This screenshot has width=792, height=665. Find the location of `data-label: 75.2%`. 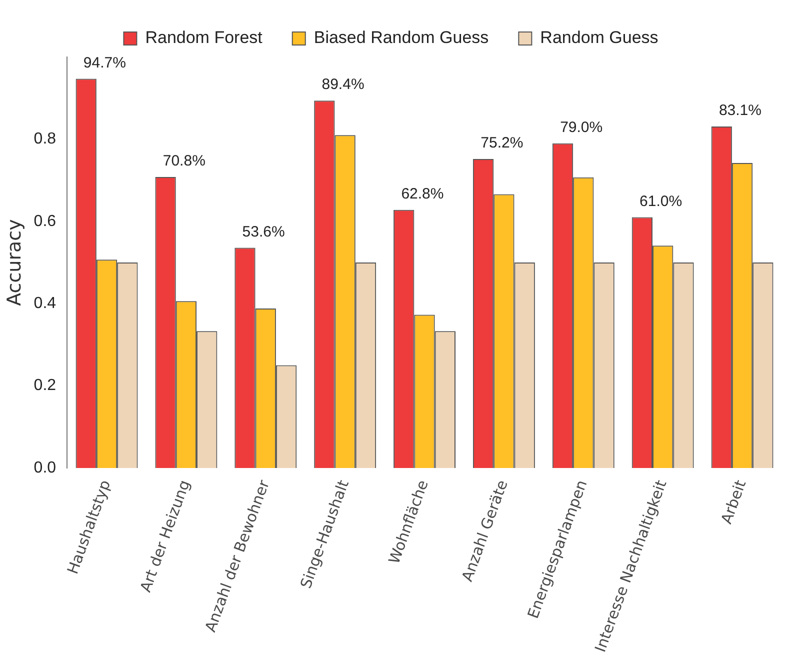

data-label: 75.2% is located at coordinates (502, 143).